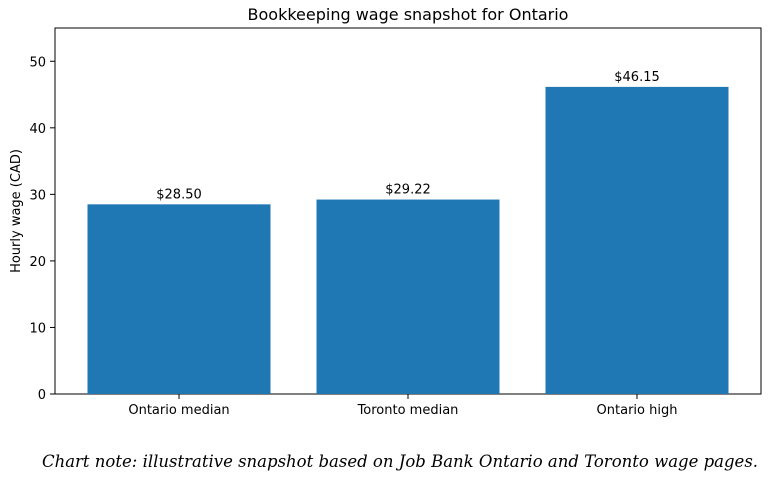 This screenshot has height=483, width=780. I want to click on y-tick-label: 20, so click(37, 262).